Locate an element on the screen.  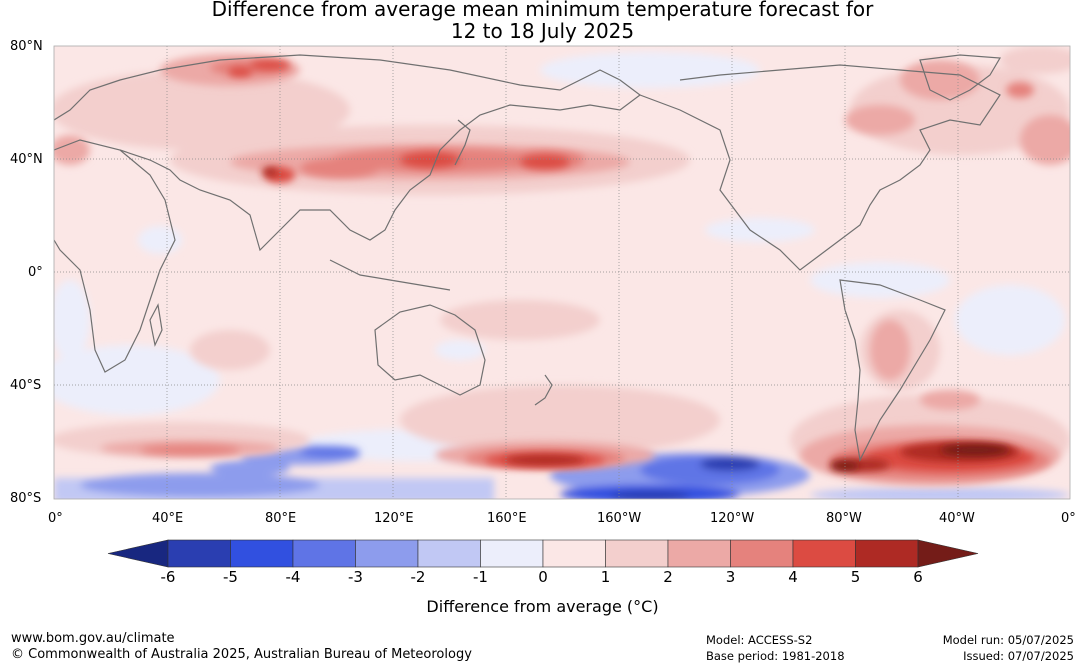
footer-issued: Issued: 07/07/2025 is located at coordinates (1018, 656).